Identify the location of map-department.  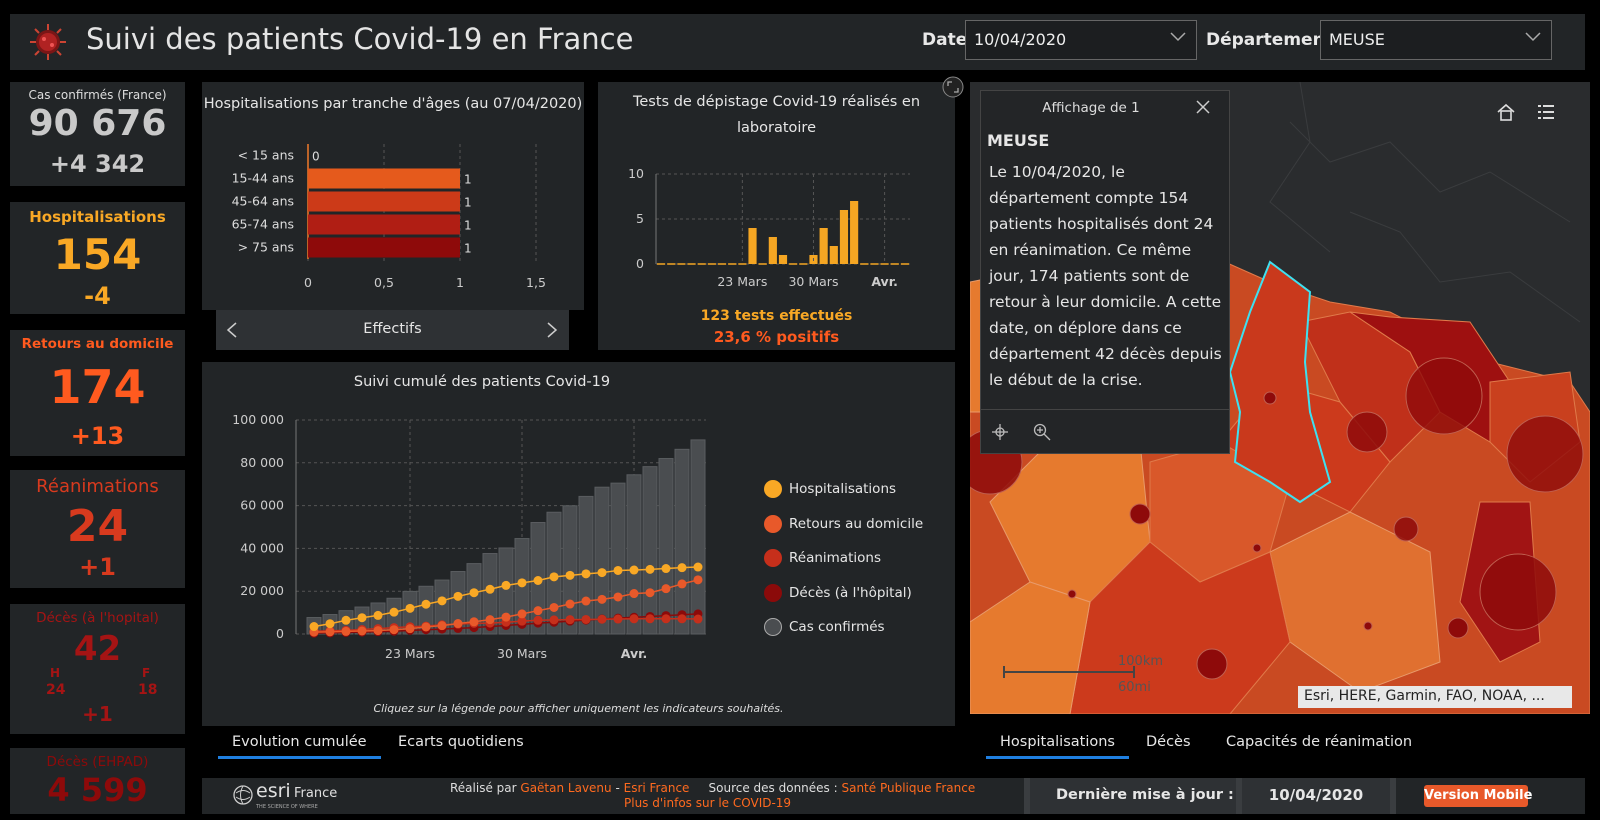
(1030, 647).